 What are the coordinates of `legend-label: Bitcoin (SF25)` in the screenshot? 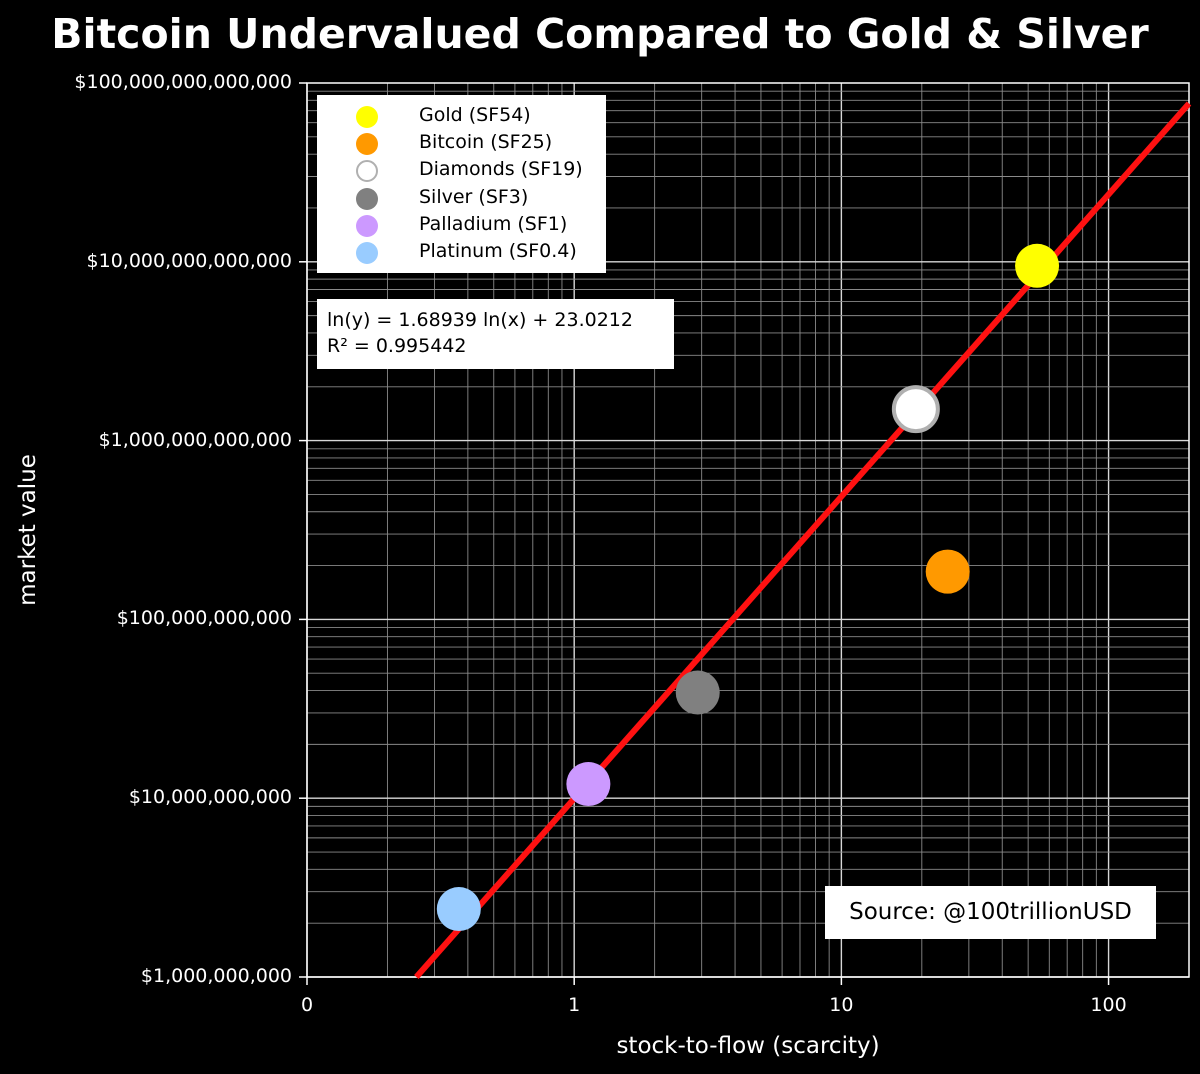 It's located at (486, 142).